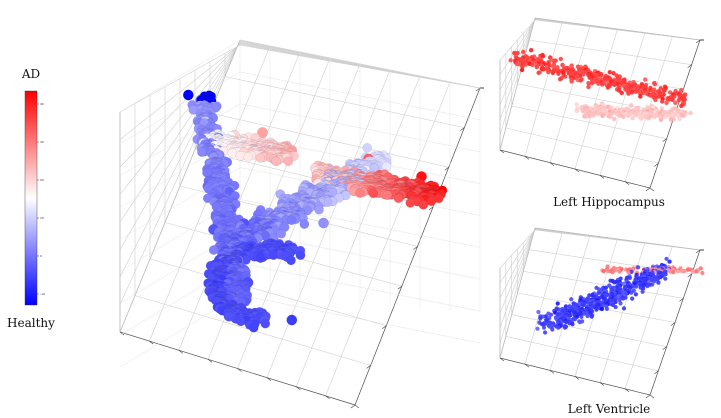 This screenshot has height=418, width=721. Describe the element at coordinates (42, 218) in the screenshot. I see `colorbar-tick-label: 10` at that location.